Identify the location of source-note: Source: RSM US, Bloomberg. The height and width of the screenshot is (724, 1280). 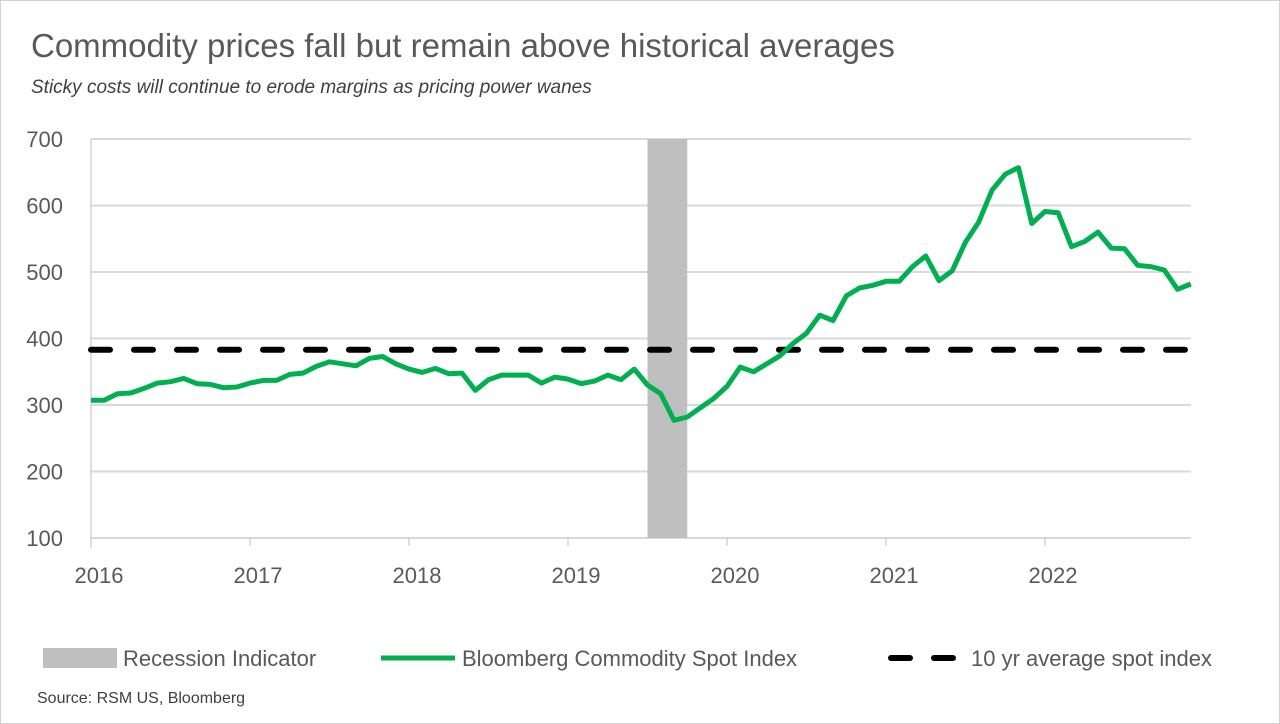
(141, 698).